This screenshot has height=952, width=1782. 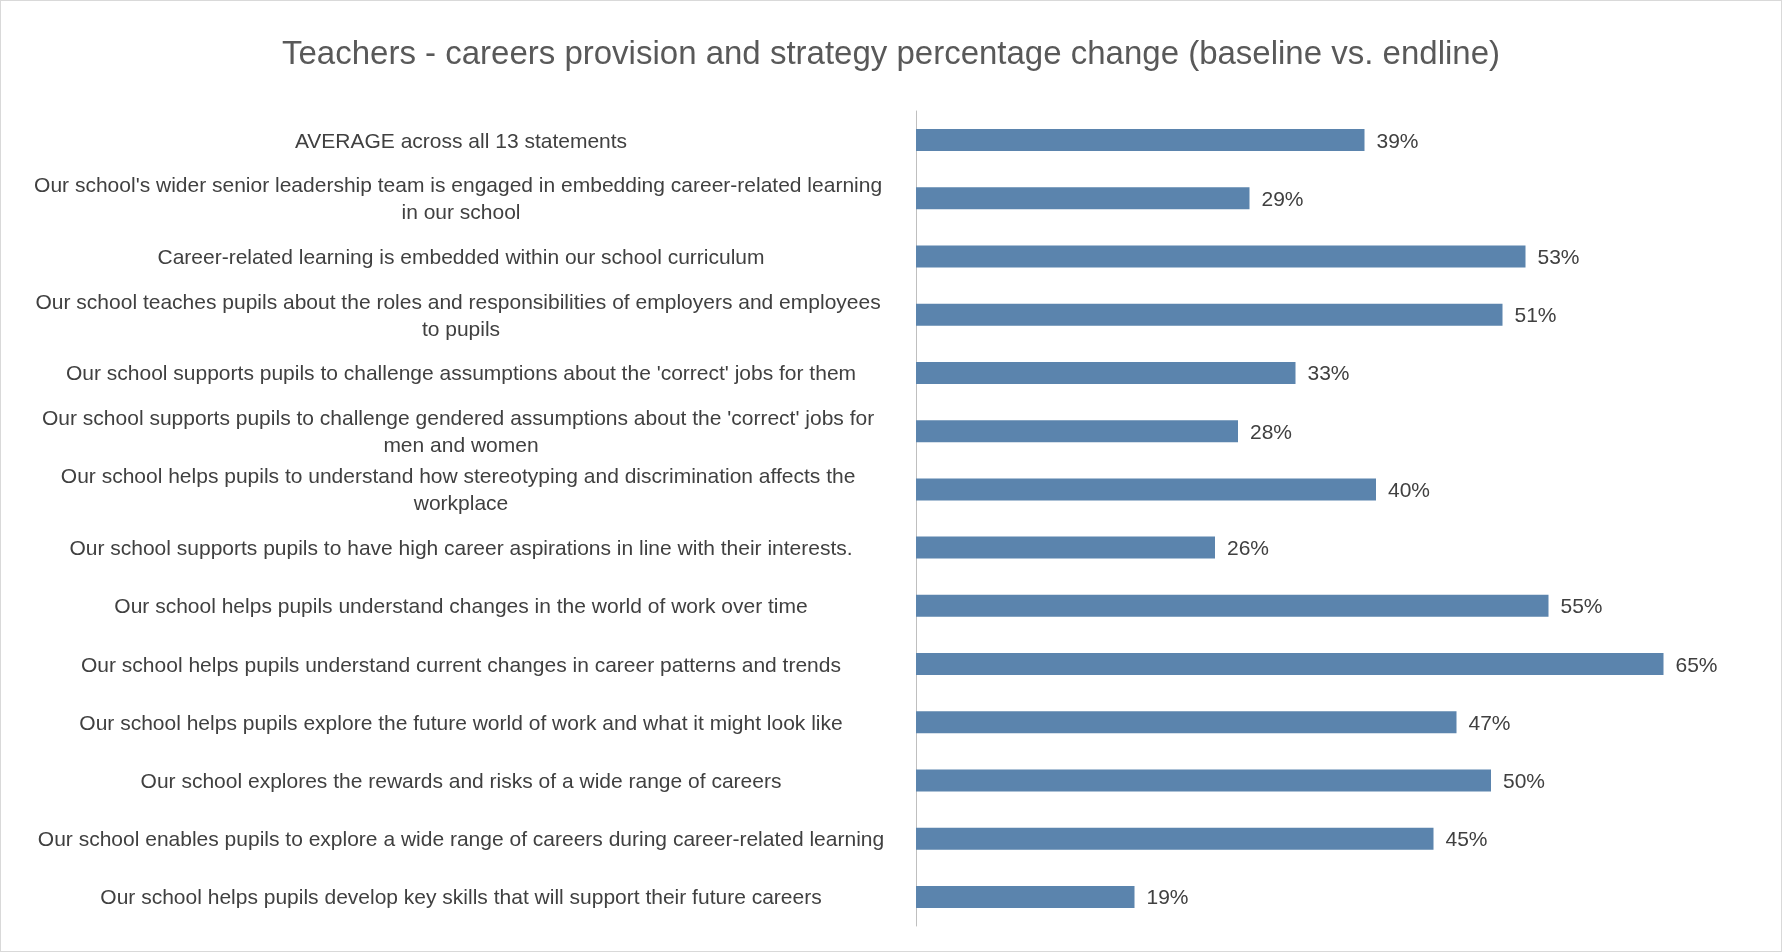 What do you see at coordinates (461, 780) in the screenshot?
I see `y-tick-label: Our school explores the rewards and risks of a wide range of careers` at bounding box center [461, 780].